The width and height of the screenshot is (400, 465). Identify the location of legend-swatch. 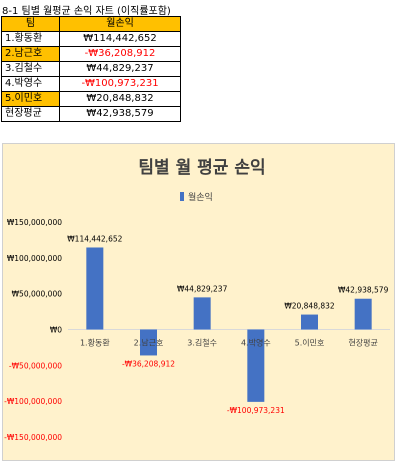
(182, 196).